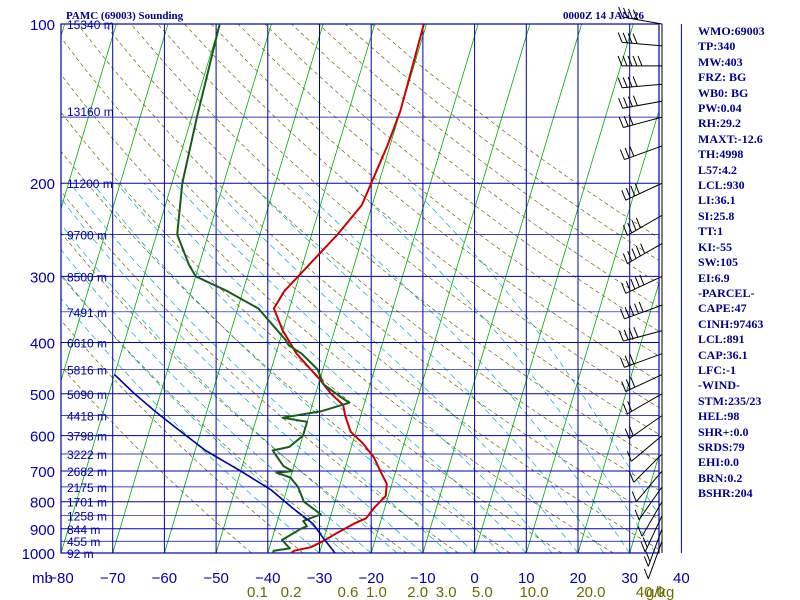 The height and width of the screenshot is (600, 800). Describe the element at coordinates (726, 292) in the screenshot. I see `index-line: -PARCEL-` at that location.